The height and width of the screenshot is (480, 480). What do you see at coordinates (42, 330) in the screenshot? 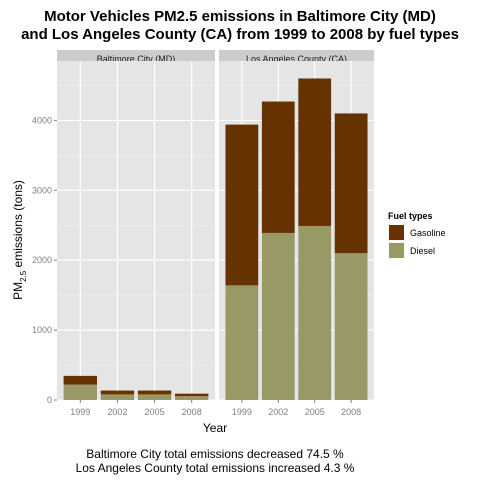
I see `y-tick-label-1000: 1000` at bounding box center [42, 330].